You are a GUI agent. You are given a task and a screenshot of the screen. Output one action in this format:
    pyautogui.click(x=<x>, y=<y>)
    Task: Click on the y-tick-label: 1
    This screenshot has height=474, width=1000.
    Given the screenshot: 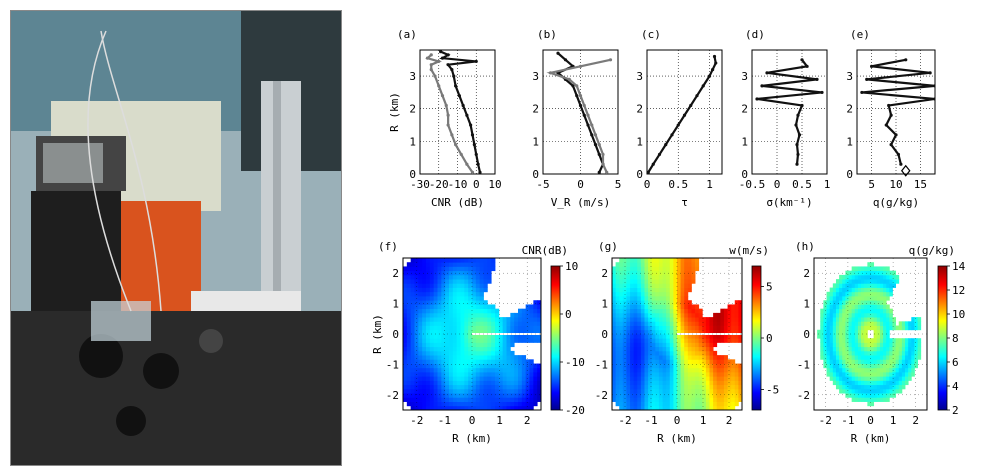 What is the action you would take?
    pyautogui.click(x=849, y=141)
    